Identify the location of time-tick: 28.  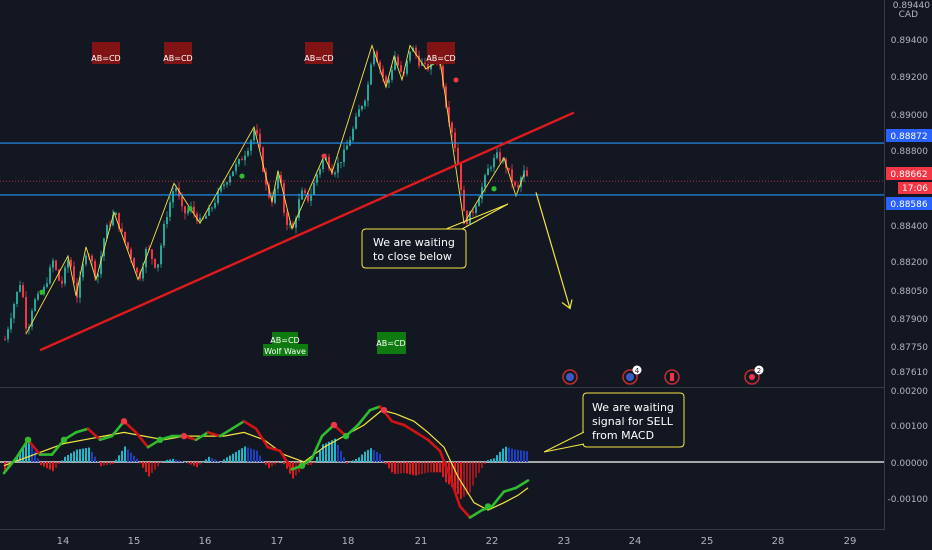
(778, 541).